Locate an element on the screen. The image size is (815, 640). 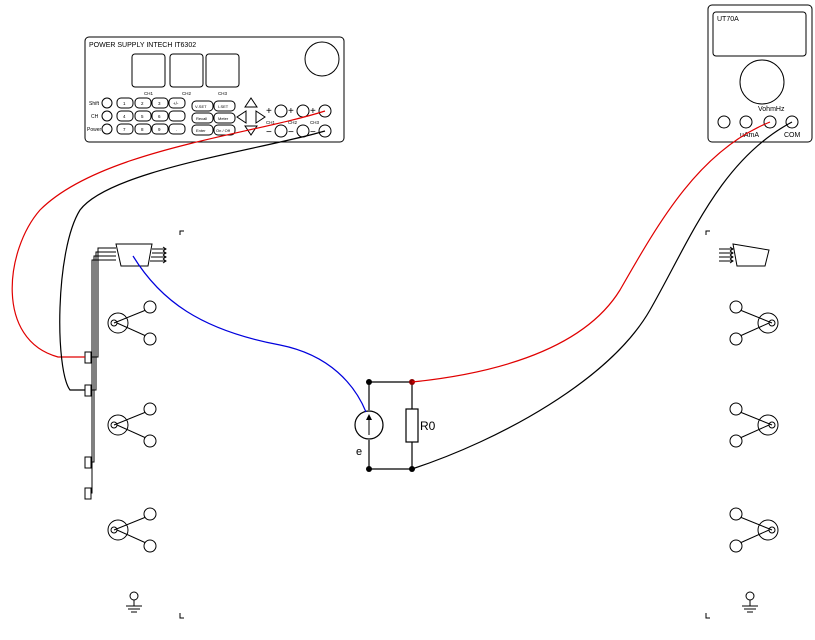
multimeter: UT70A VohmHz uAmA COM is located at coordinates (760, 73).